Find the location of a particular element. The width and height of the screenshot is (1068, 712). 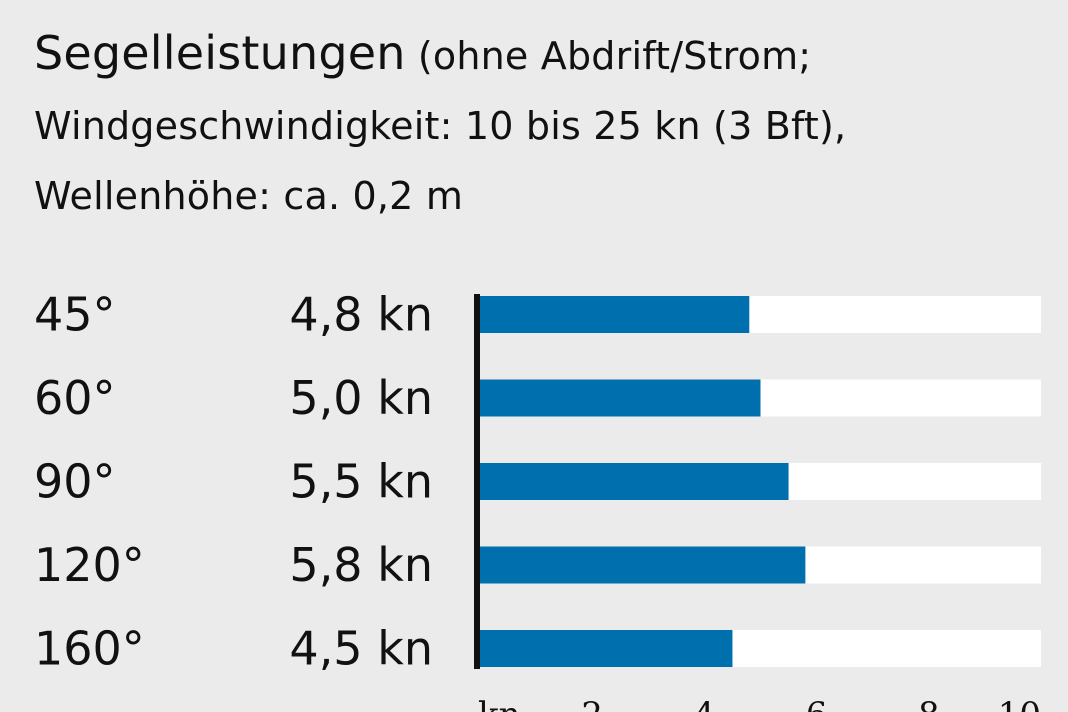

value-label-2: 5,5 kn is located at coordinates (361, 482).